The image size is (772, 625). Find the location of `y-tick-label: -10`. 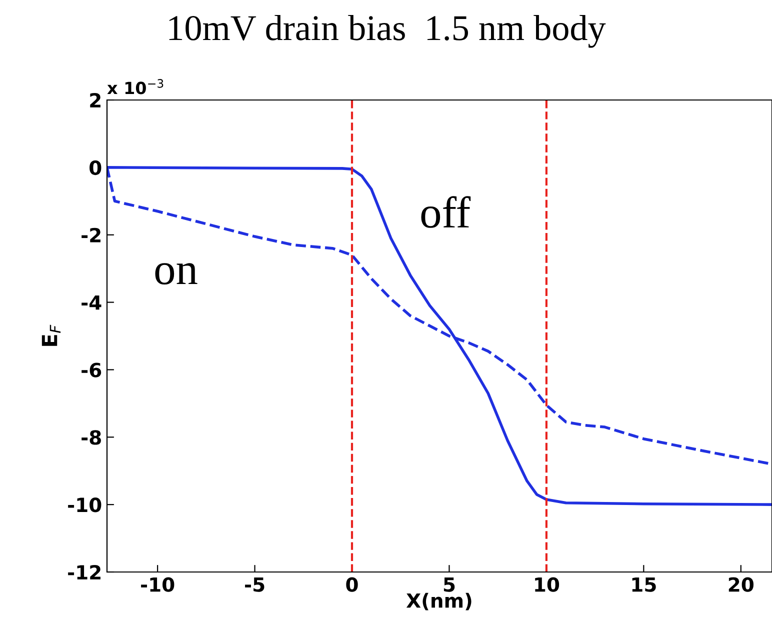

y-tick-label: -10 is located at coordinates (85, 505).